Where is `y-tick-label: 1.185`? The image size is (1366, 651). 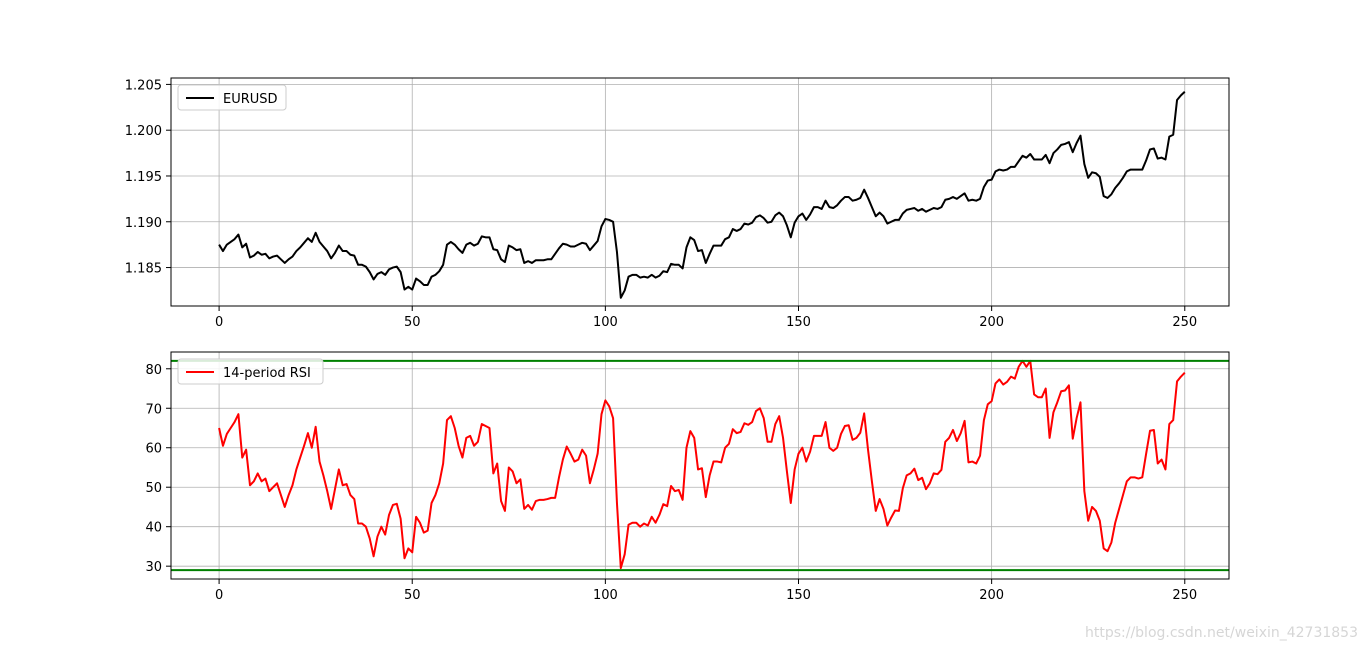 y-tick-label: 1.185 is located at coordinates (143, 269).